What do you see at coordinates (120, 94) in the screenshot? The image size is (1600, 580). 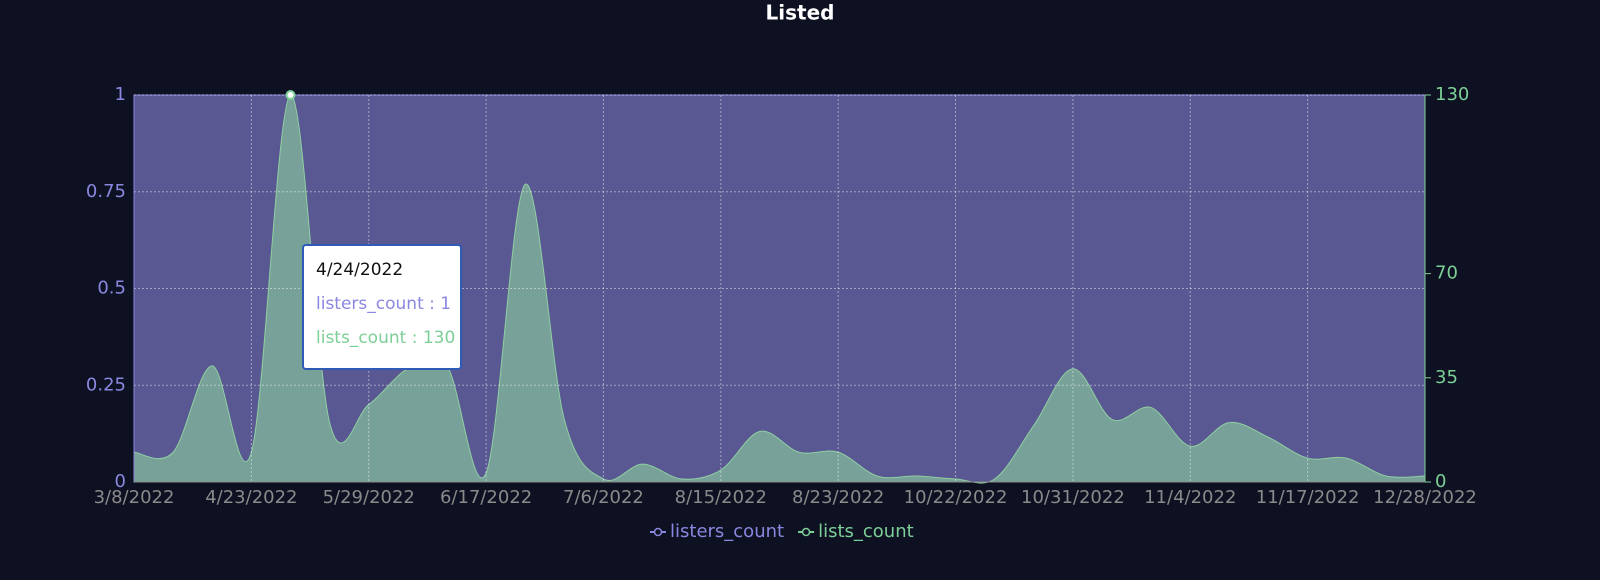 I see `y-tick-label: 1` at bounding box center [120, 94].